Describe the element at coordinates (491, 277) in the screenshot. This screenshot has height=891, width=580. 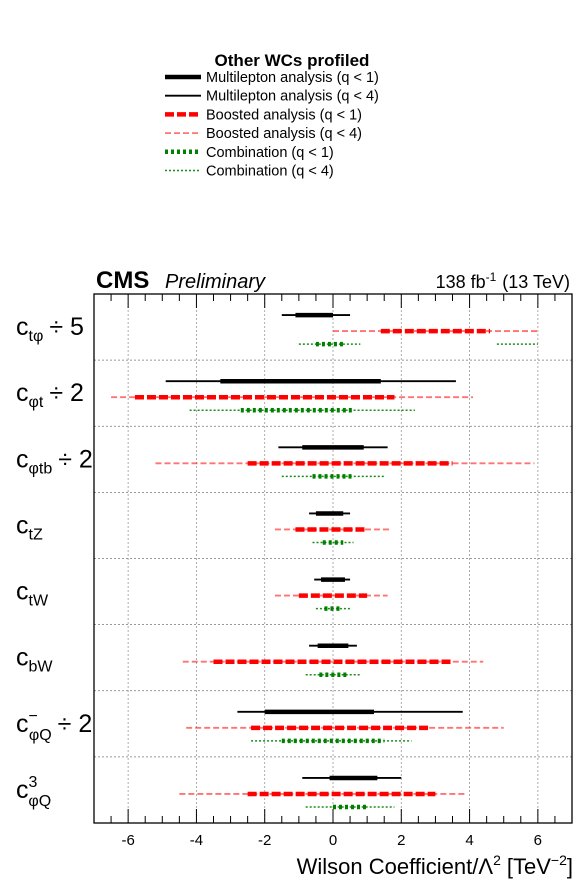
I see `lumi-exponent: -1` at that location.